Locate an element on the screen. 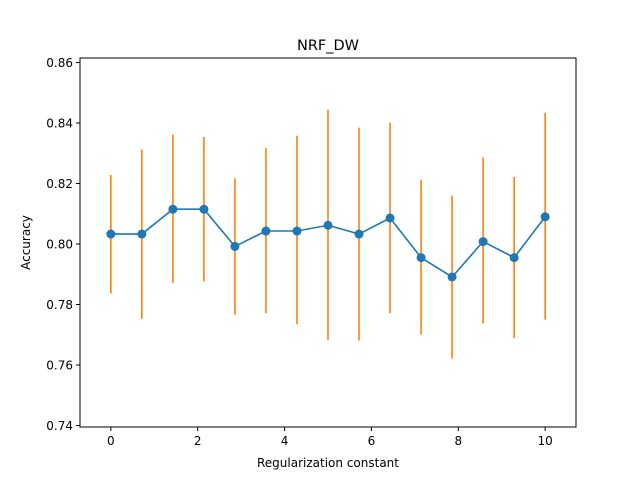 This screenshot has height=480, width=640. x-tick-label: 6 is located at coordinates (372, 441).